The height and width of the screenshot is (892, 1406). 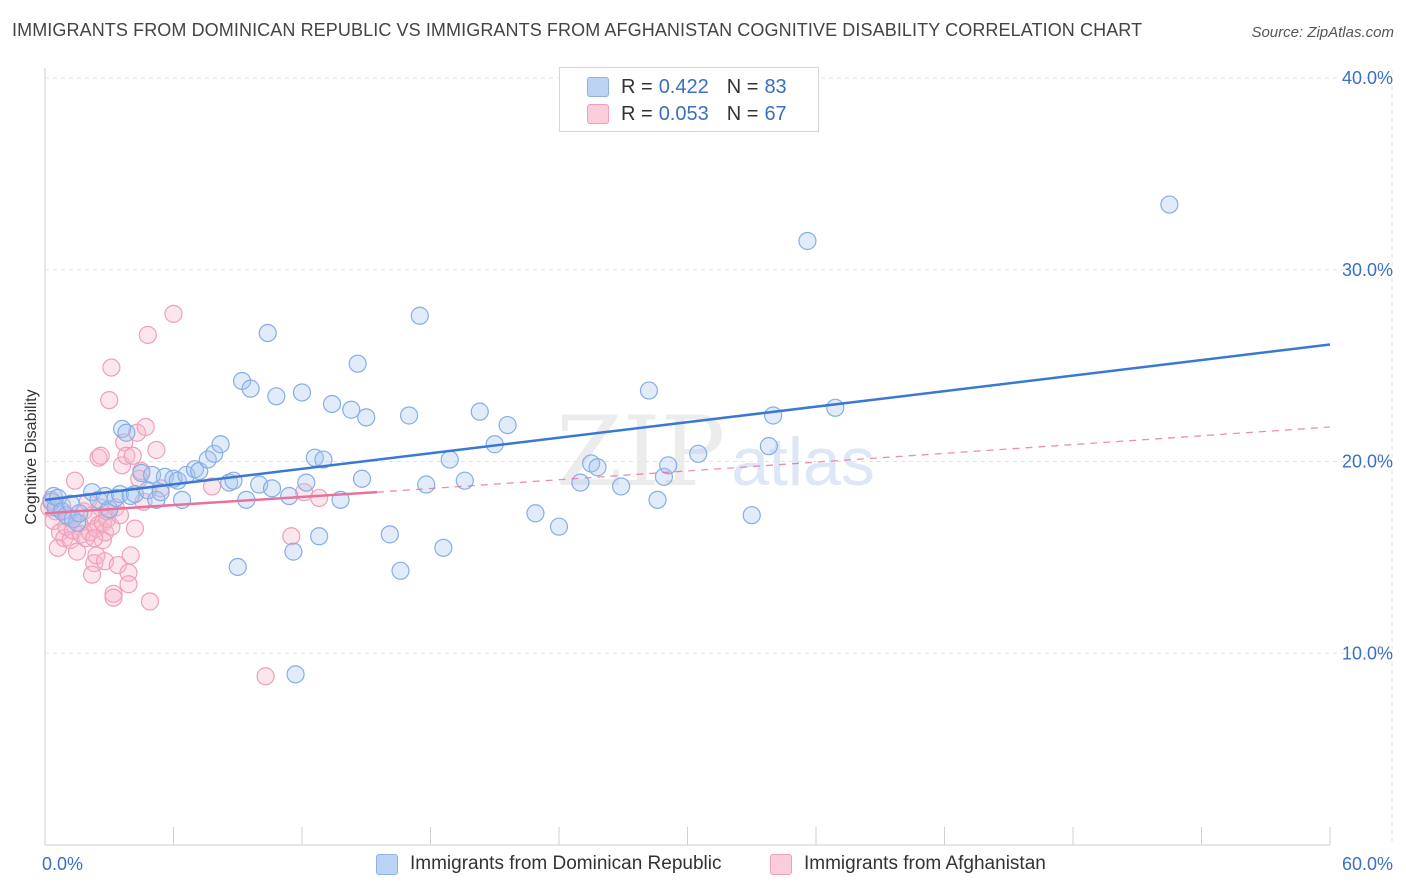 I want to click on bottom-legend-dominican: Immigrants from Dominican Republic, so click(x=549, y=864).